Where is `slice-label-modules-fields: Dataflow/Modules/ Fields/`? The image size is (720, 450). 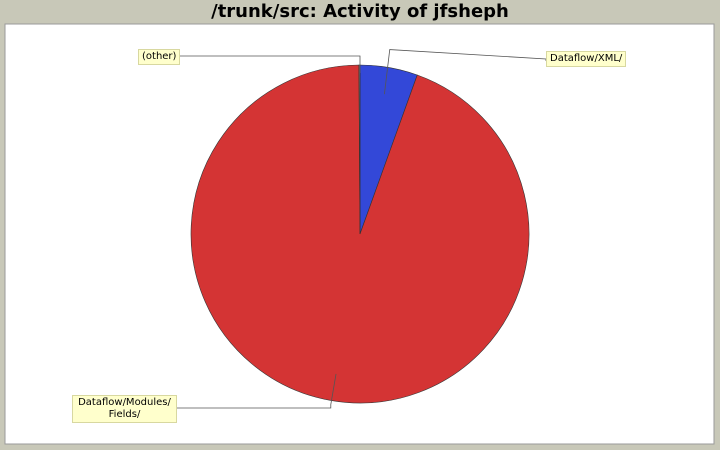
slice-label-modules-fields: Dataflow/Modules/ Fields/ is located at coordinates (124, 409).